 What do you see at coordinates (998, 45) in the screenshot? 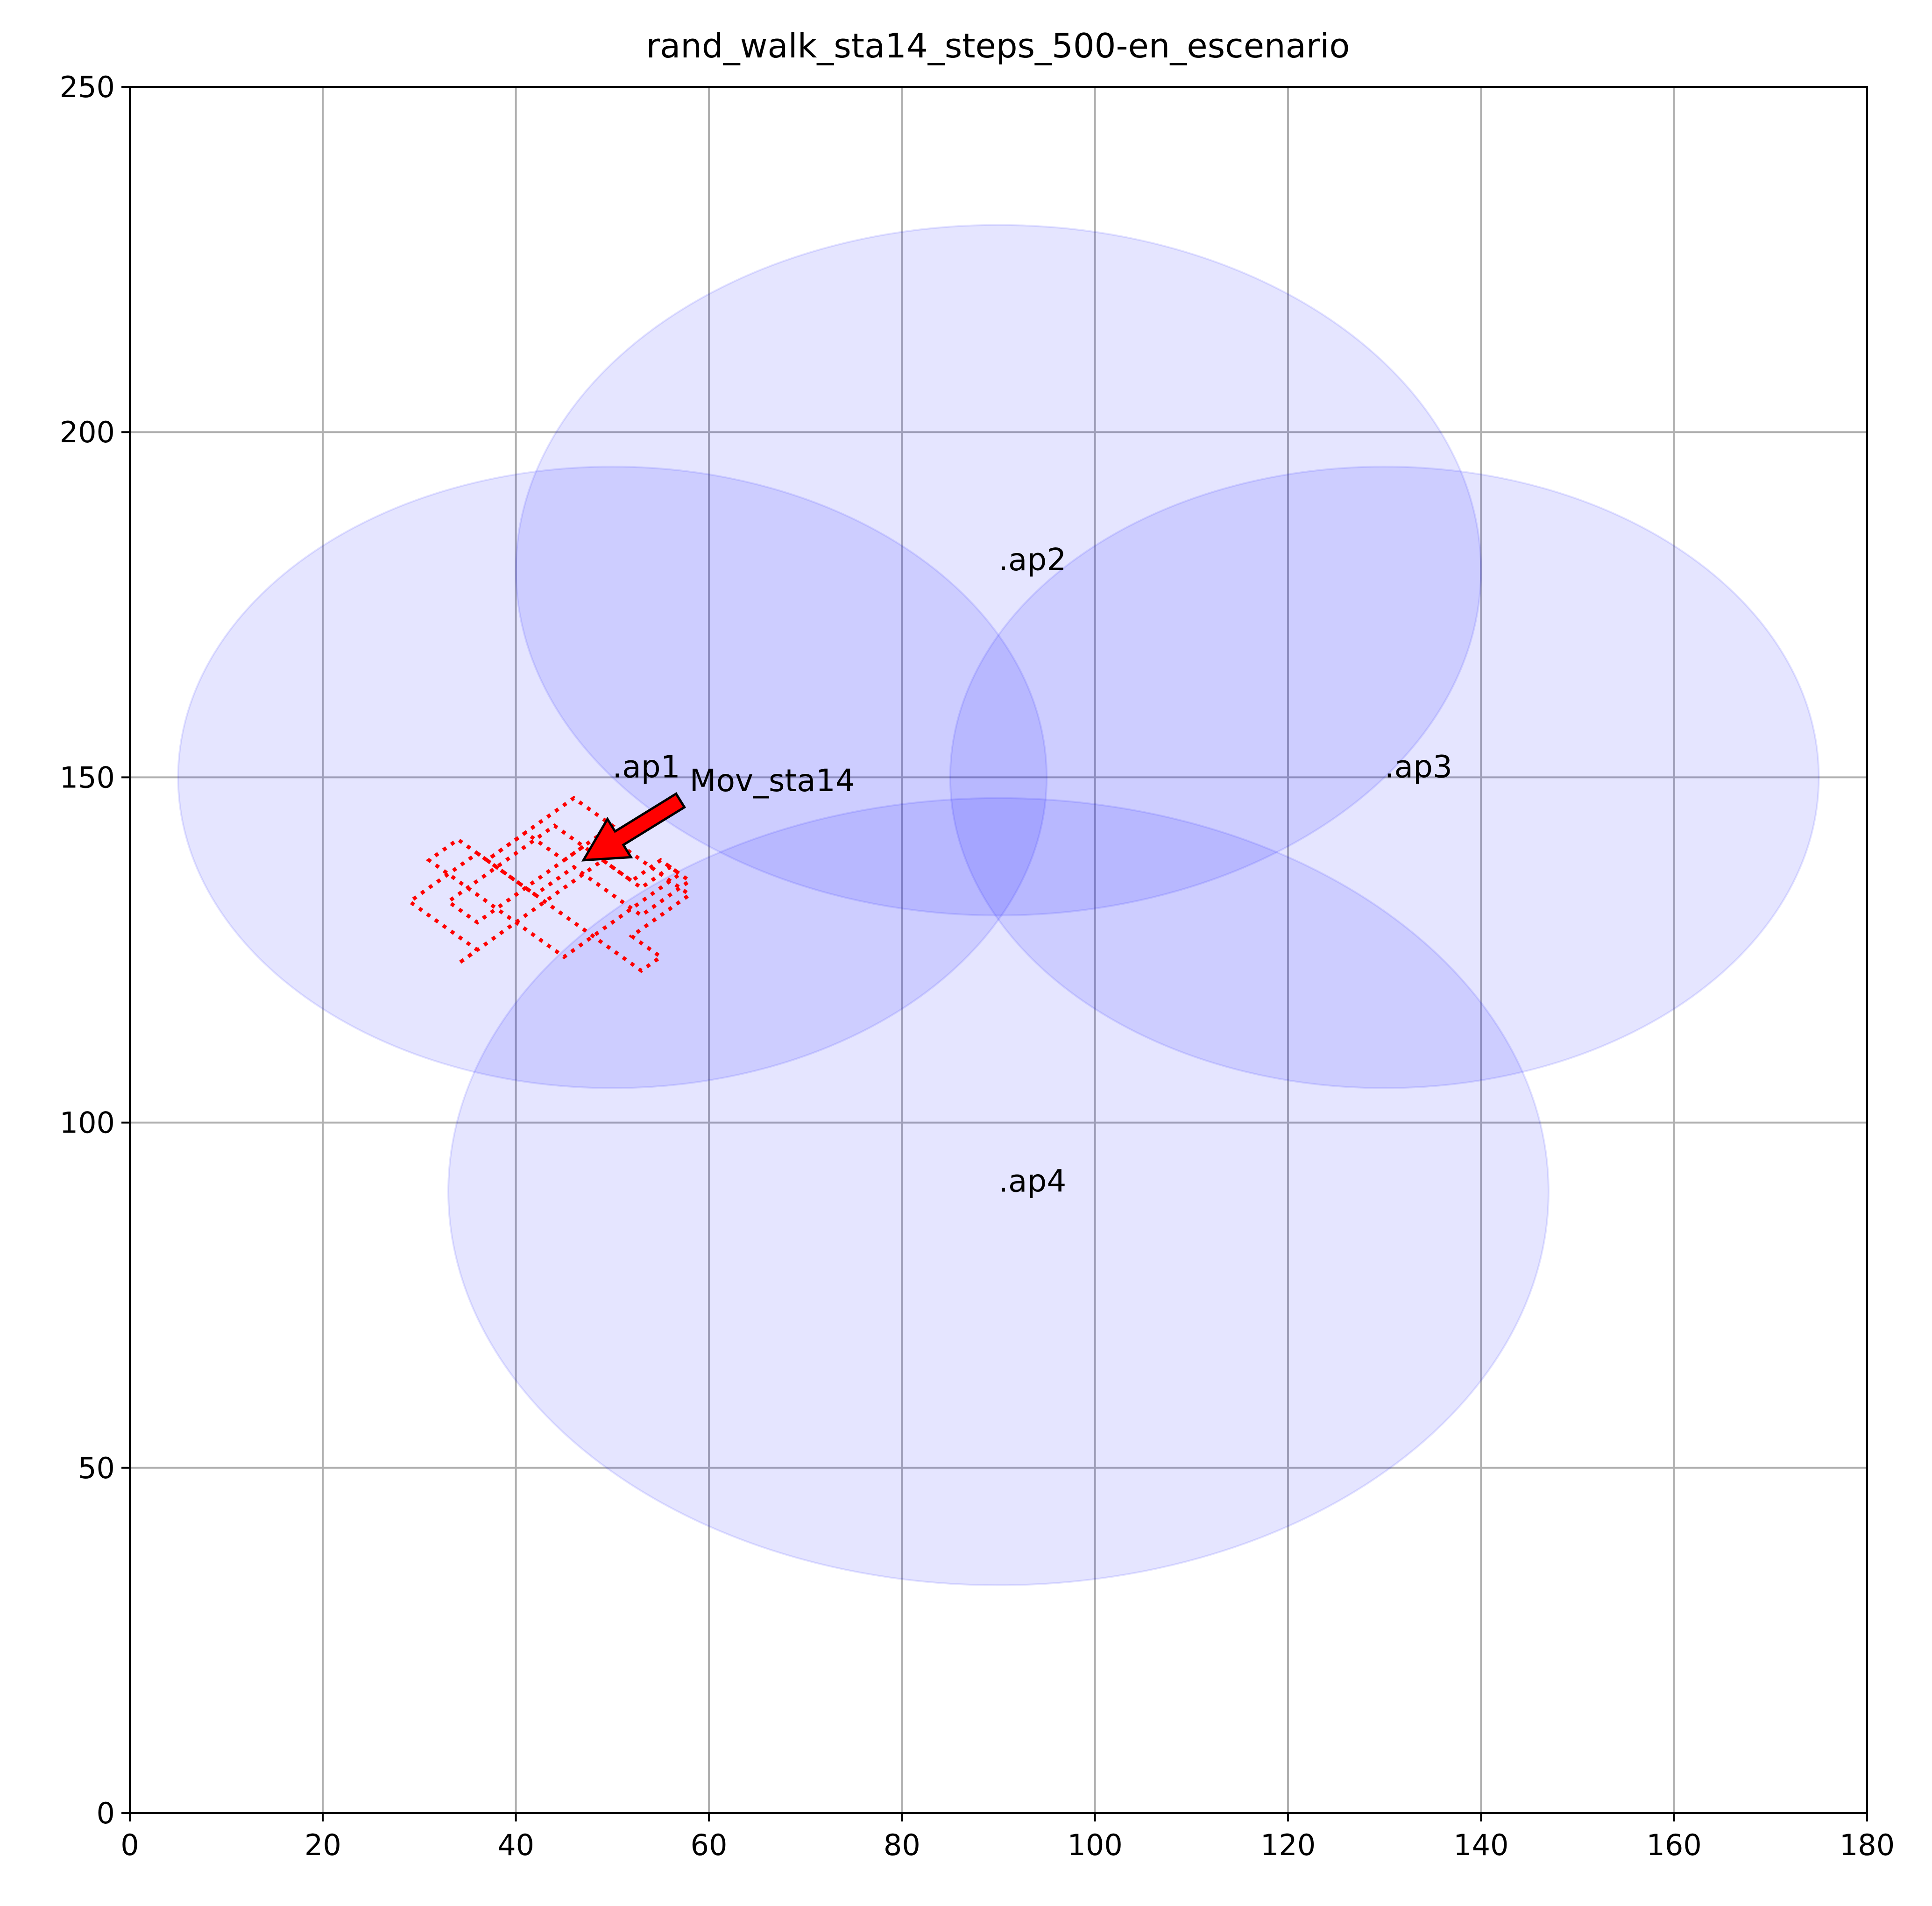
I see `chart-title: rand_walk_sta14_steps_500-en_escenario` at bounding box center [998, 45].